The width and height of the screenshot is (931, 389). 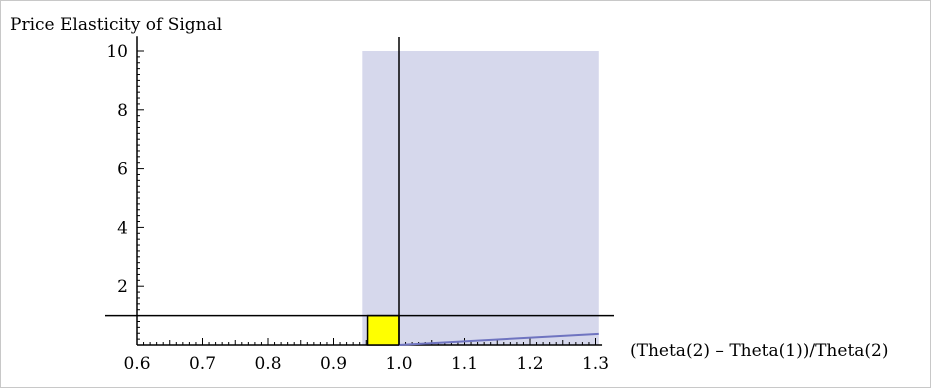 What do you see at coordinates (136, 364) in the screenshot?
I see `x-tick-label: 0.6` at bounding box center [136, 364].